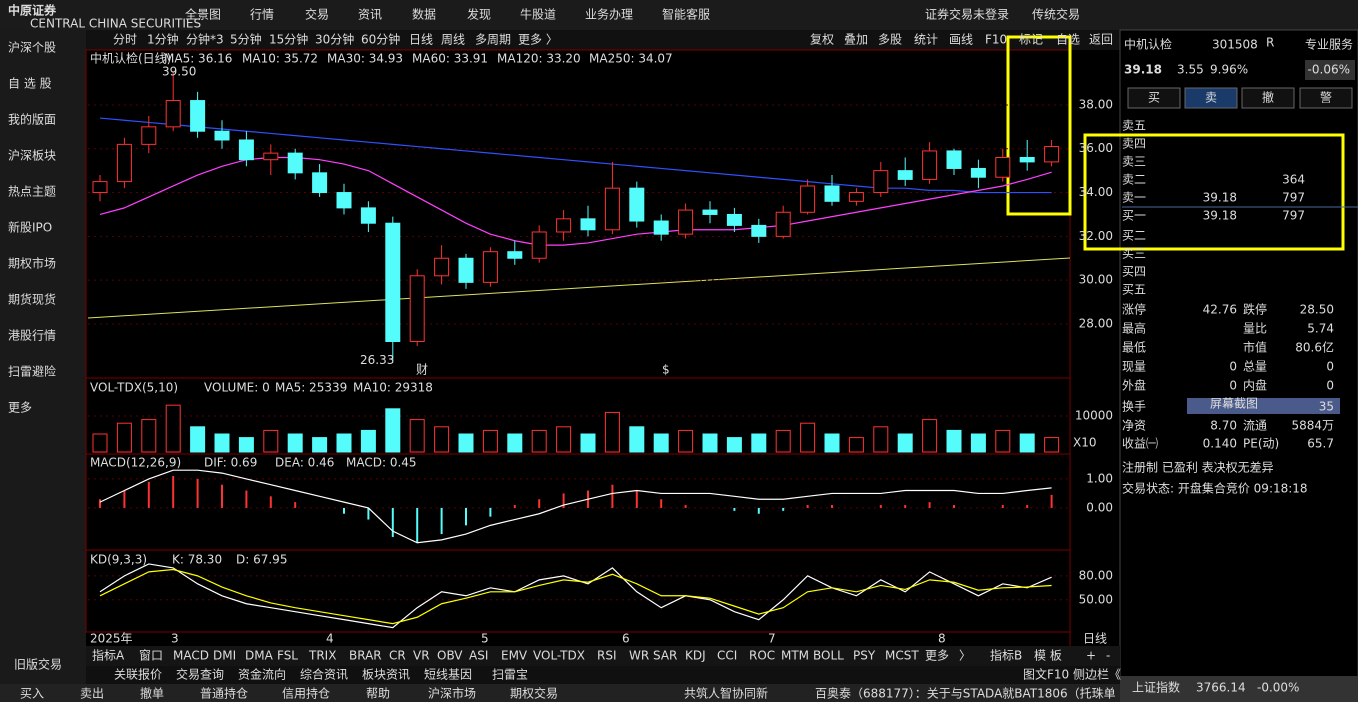 The image size is (1358, 702). What do you see at coordinates (902, 656) in the screenshot?
I see `indicator-tab: MCST` at bounding box center [902, 656].